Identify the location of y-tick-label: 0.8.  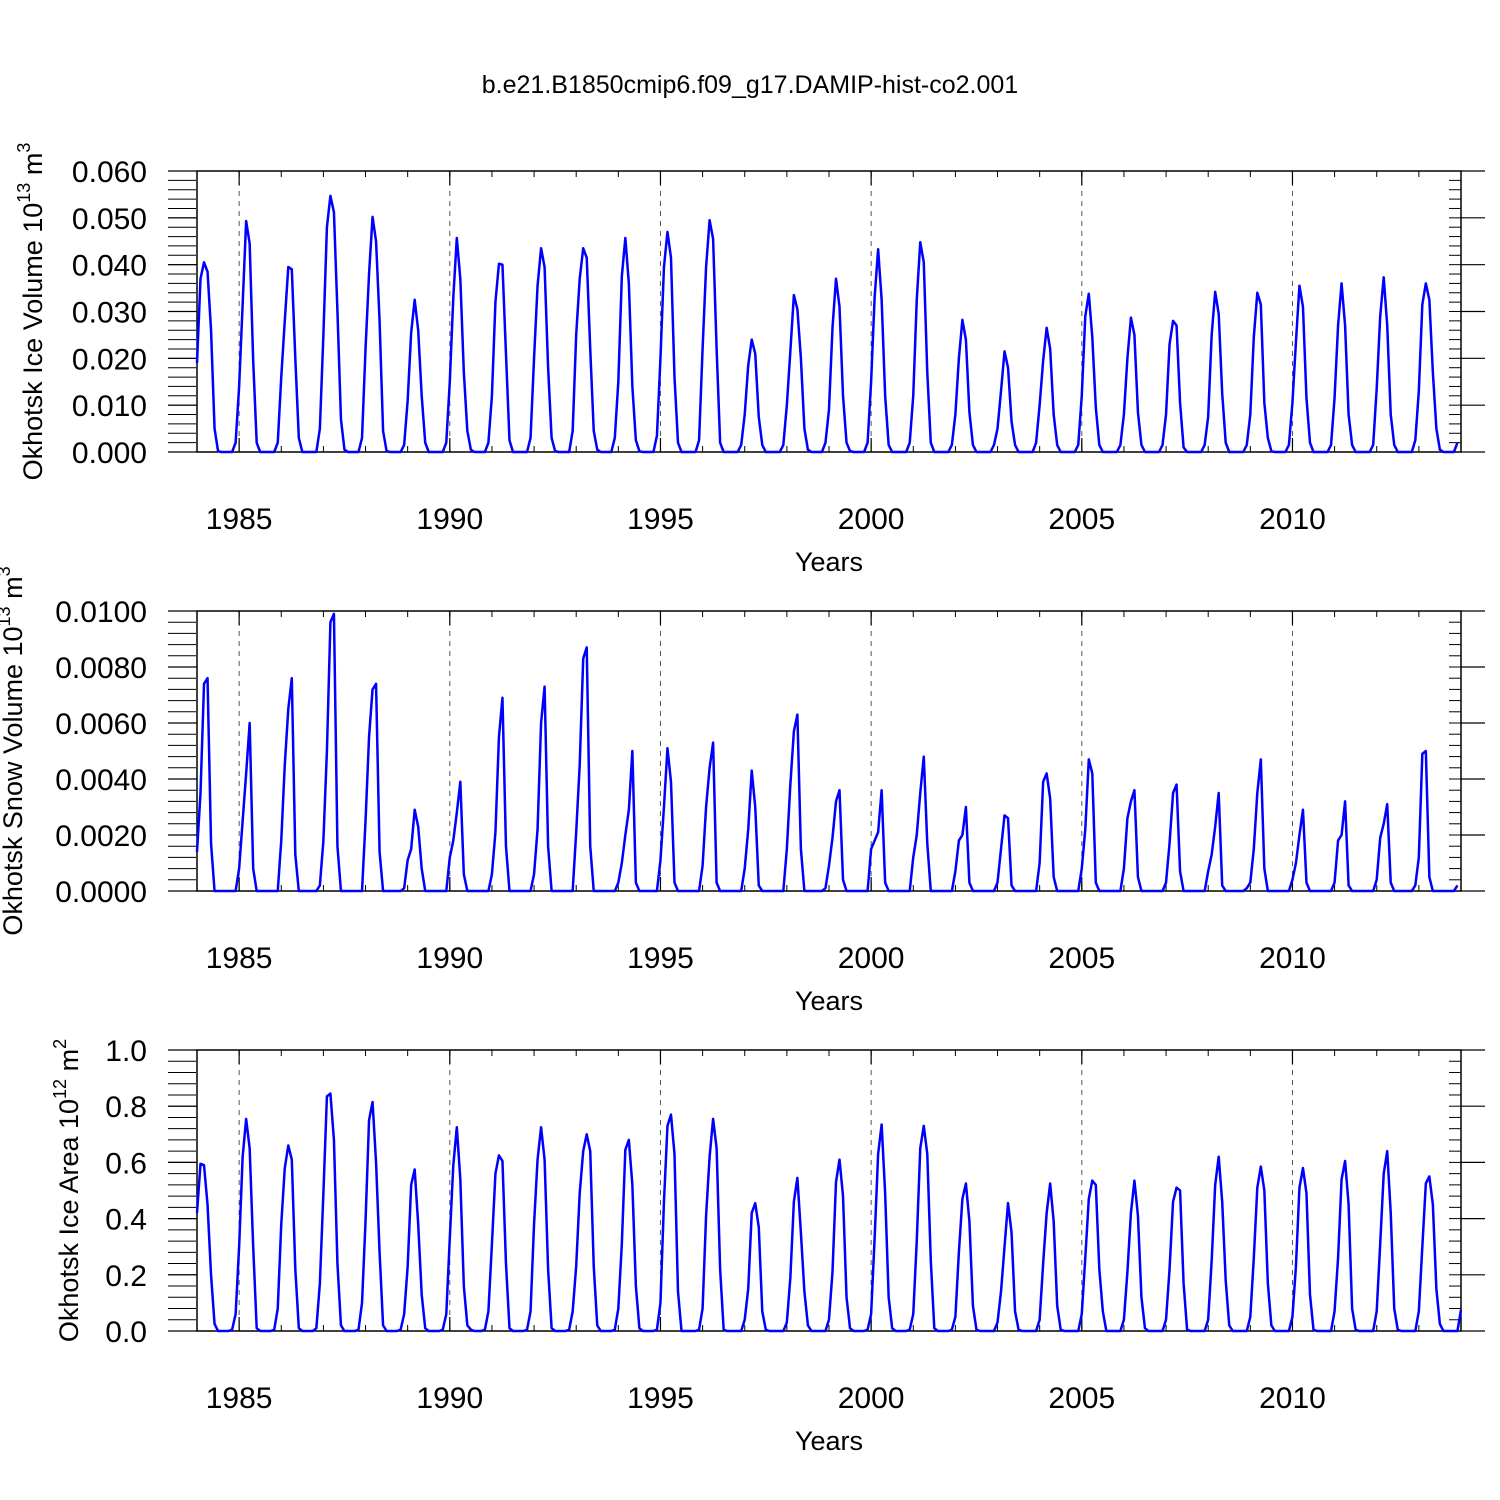
(126, 1107).